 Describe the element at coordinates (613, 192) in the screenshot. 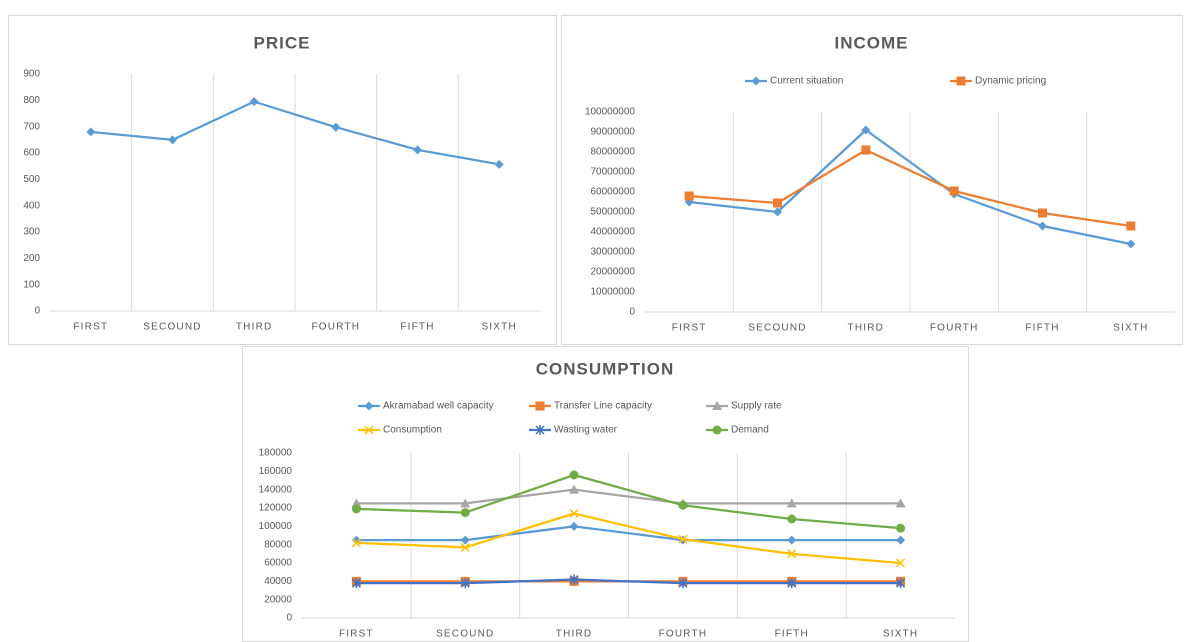

I see `y-tick-label: 60000000` at that location.